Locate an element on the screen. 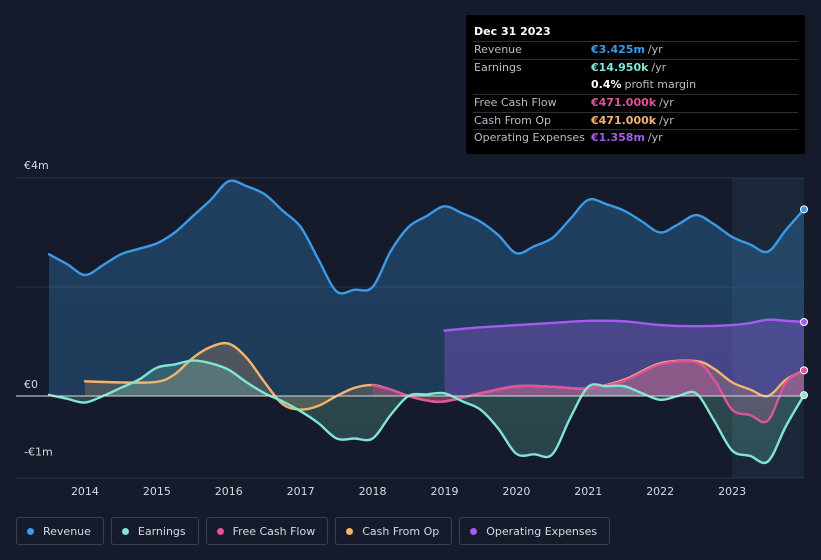  legend-item-revenue: Revenue is located at coordinates (60, 531).